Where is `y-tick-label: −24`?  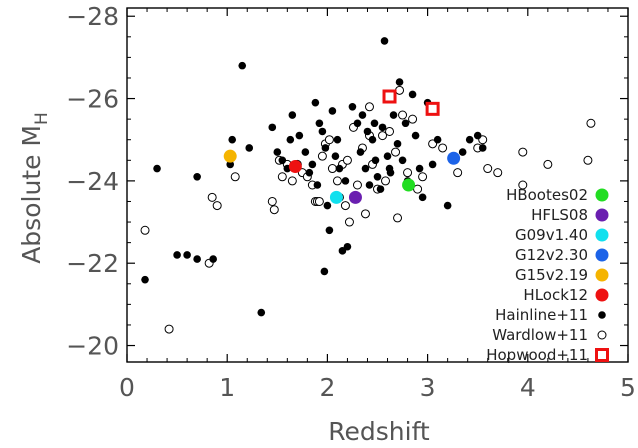 y-tick-label: −24 is located at coordinates (92, 181).